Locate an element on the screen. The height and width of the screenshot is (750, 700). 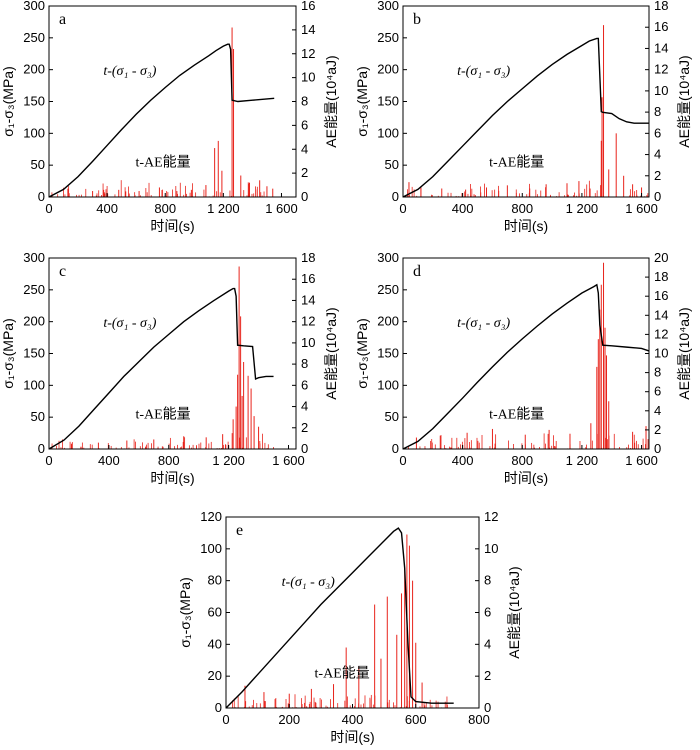
y-right-tick-label: 14 is located at coordinates (661, 314).